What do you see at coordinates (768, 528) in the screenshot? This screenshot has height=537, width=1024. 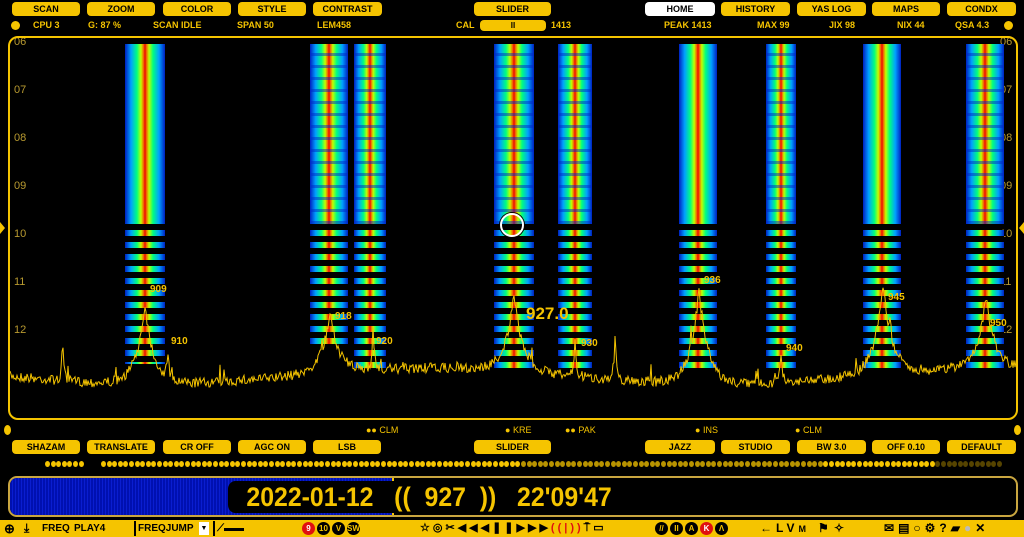 I see `back-arrow-icon: ←` at bounding box center [768, 528].